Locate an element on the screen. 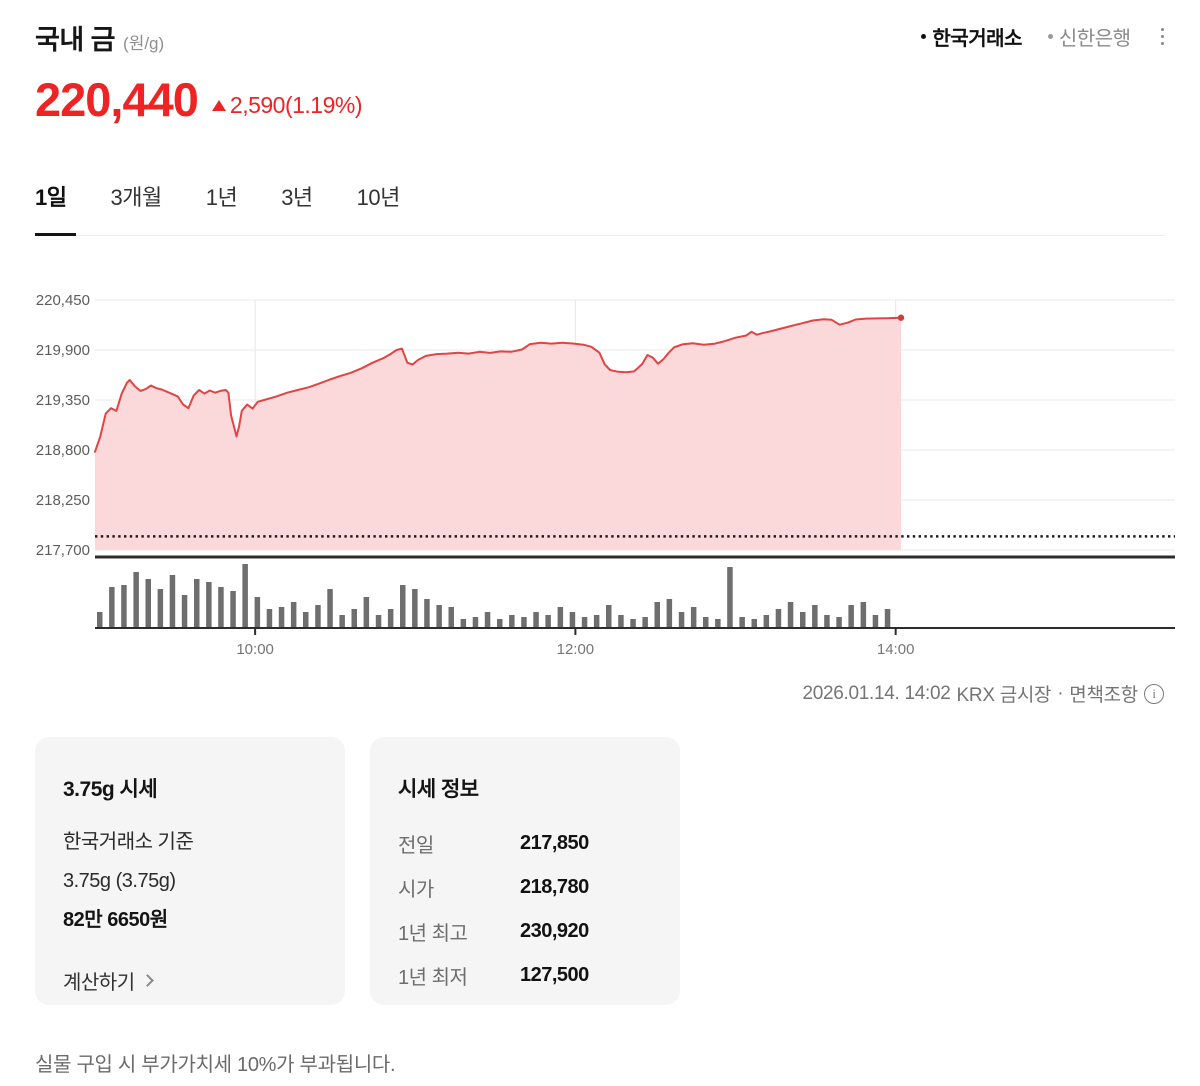 The image size is (1200, 1086). unit-price-value: 82만 6650원 is located at coordinates (115, 920).